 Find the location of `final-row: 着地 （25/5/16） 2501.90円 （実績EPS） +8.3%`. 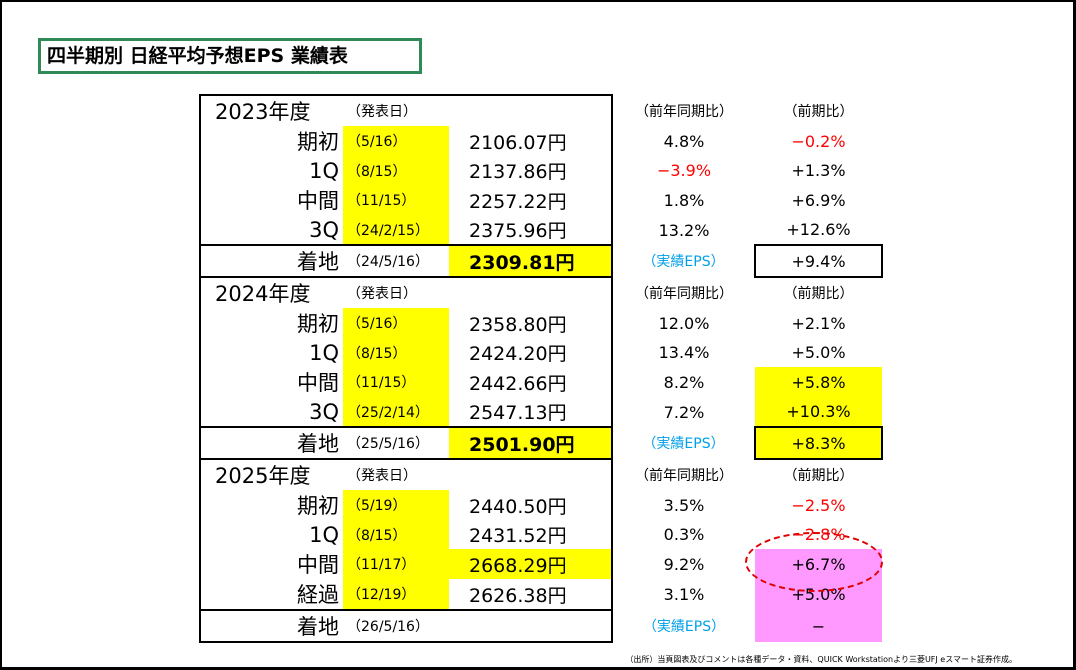

final-row: 着地 （25/5/16） 2501.90円 （実績EPS） +8.3% is located at coordinates (541, 443).